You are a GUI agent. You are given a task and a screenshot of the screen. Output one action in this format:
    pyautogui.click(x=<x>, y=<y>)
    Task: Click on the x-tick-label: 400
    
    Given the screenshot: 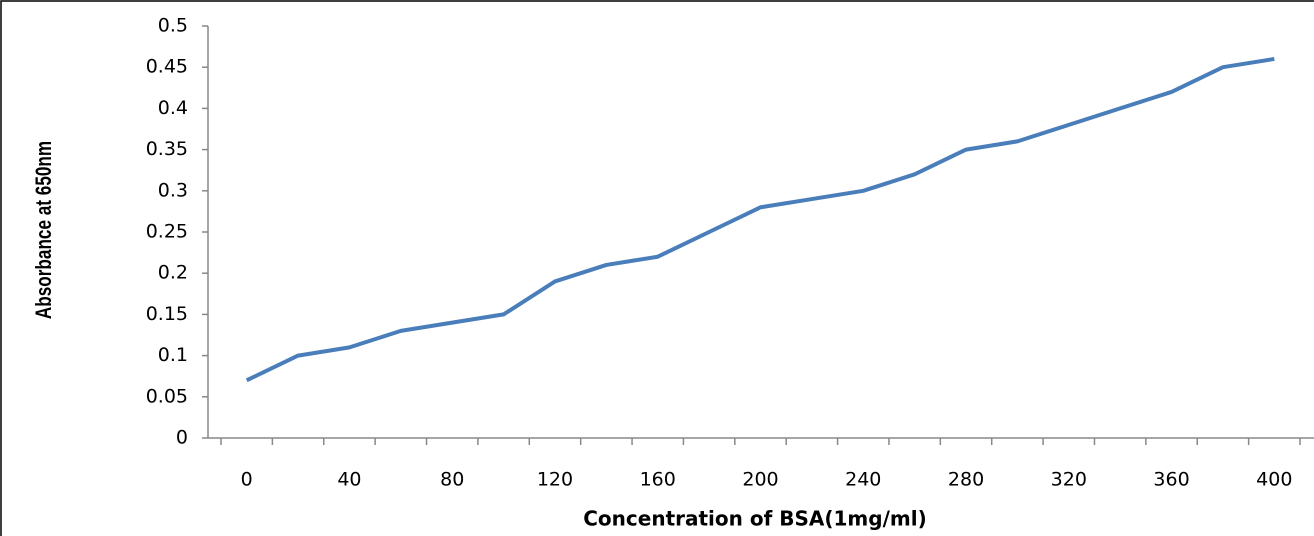 What is the action you would take?
    pyautogui.click(x=1274, y=480)
    